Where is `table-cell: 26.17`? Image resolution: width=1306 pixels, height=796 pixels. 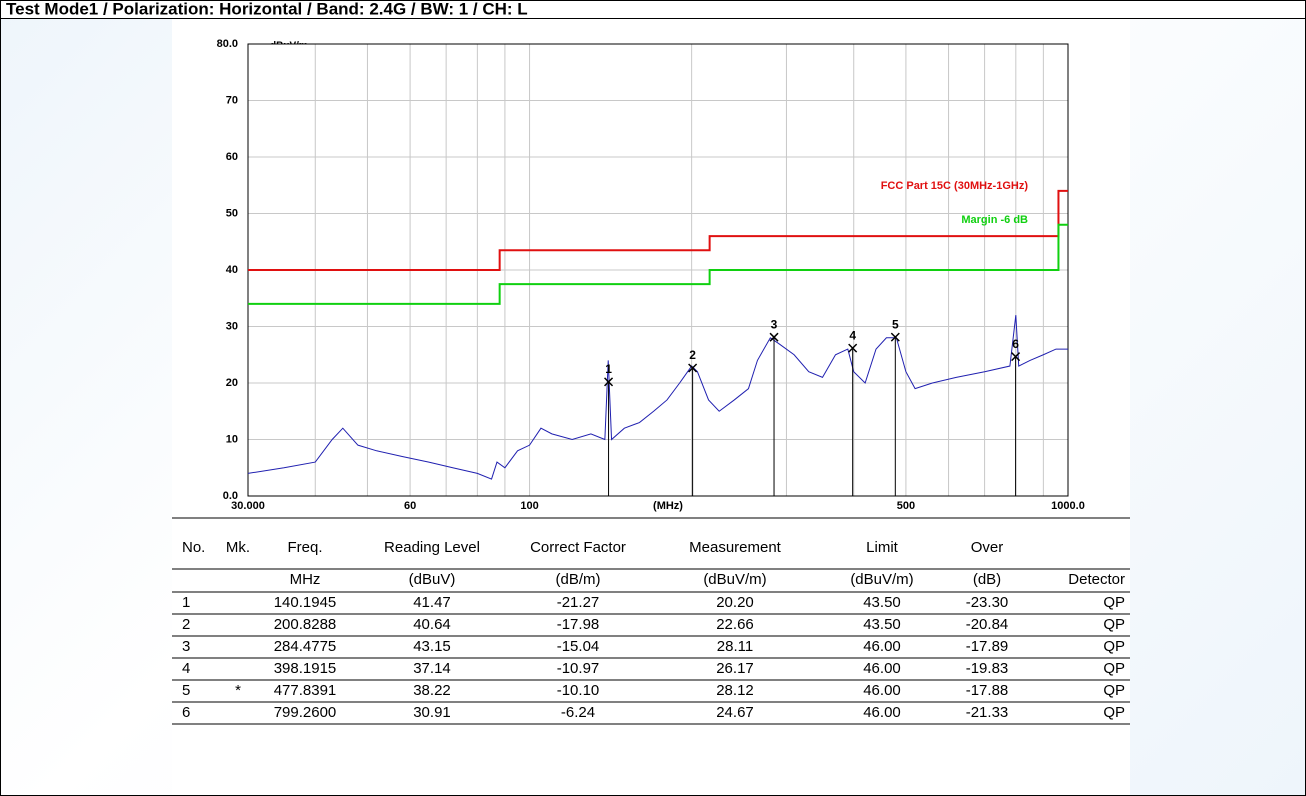
table-cell: 26.17 is located at coordinates (735, 668).